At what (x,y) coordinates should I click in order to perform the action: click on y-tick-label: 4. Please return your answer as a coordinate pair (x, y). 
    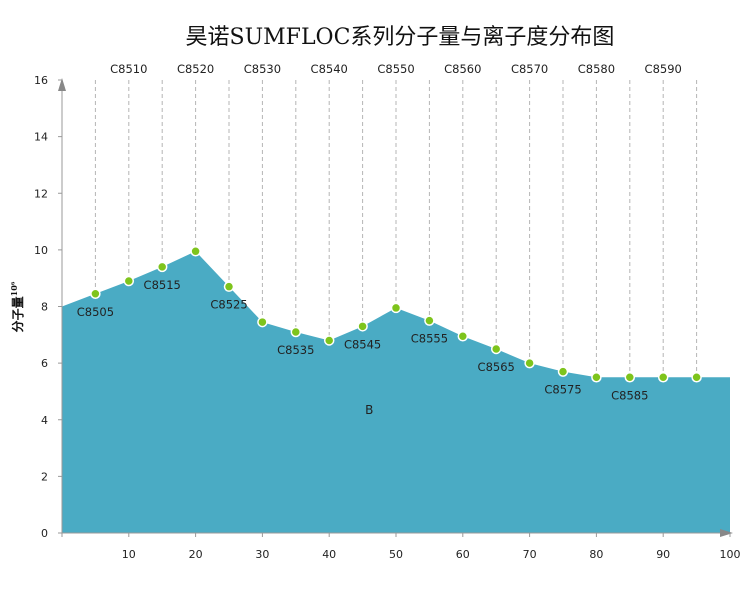
    Looking at the image, I should click on (44, 420).